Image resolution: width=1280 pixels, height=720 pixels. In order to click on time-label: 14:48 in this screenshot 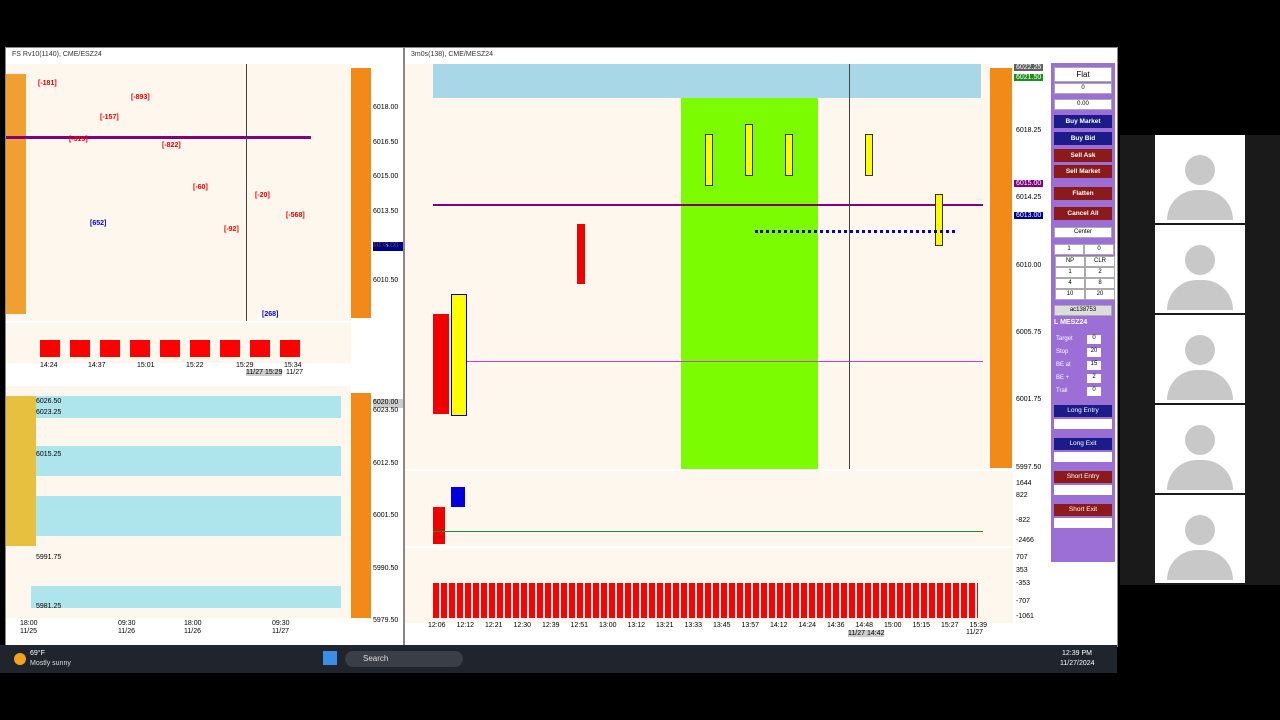, I will do `click(864, 625)`.